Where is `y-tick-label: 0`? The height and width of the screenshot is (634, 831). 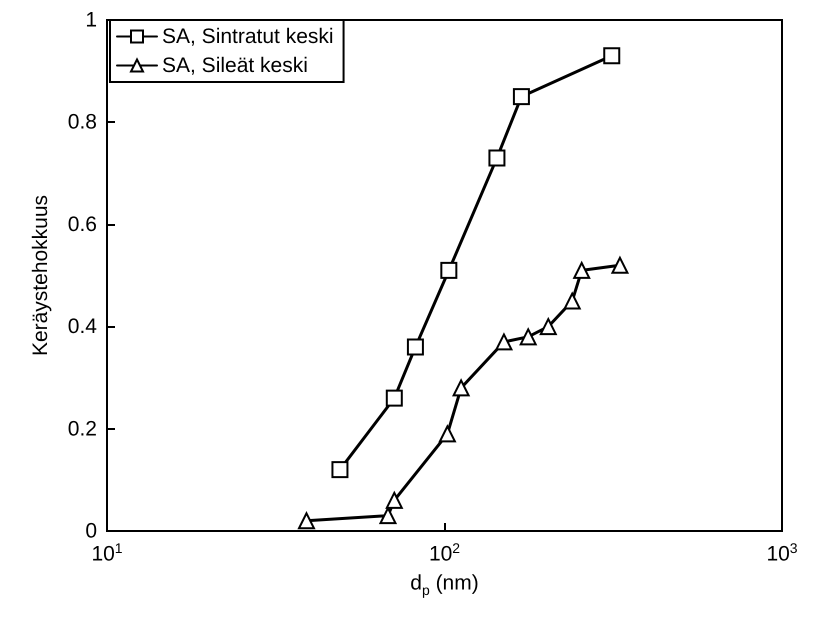
y-tick-label: 0 is located at coordinates (91, 531).